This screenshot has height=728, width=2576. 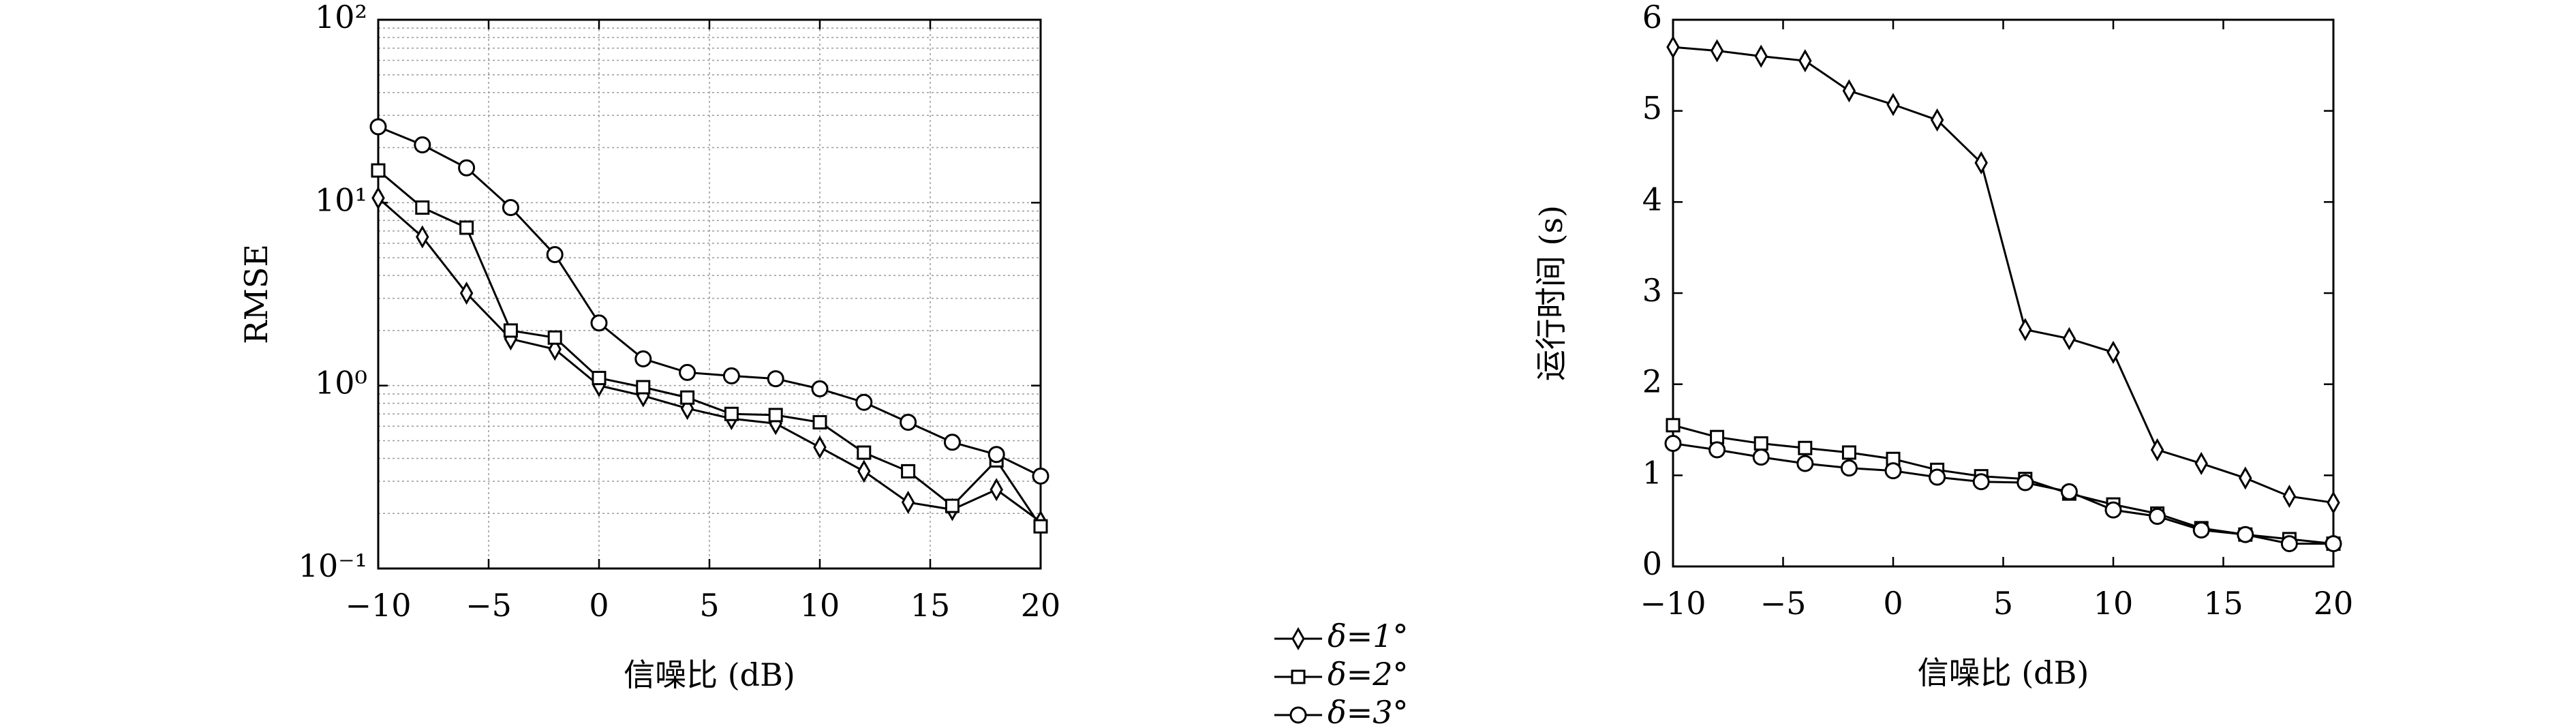 What do you see at coordinates (1652, 199) in the screenshot?
I see `y-tick-label: 4` at bounding box center [1652, 199].